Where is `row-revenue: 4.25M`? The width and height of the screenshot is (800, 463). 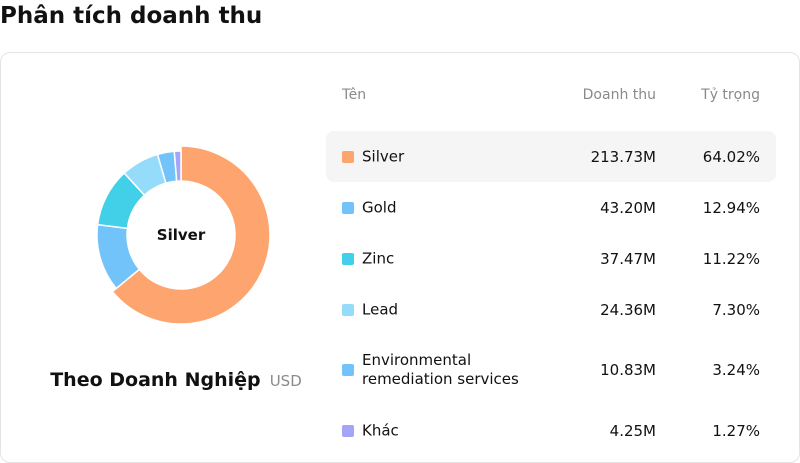
row-revenue: 4.25M is located at coordinates (632, 430).